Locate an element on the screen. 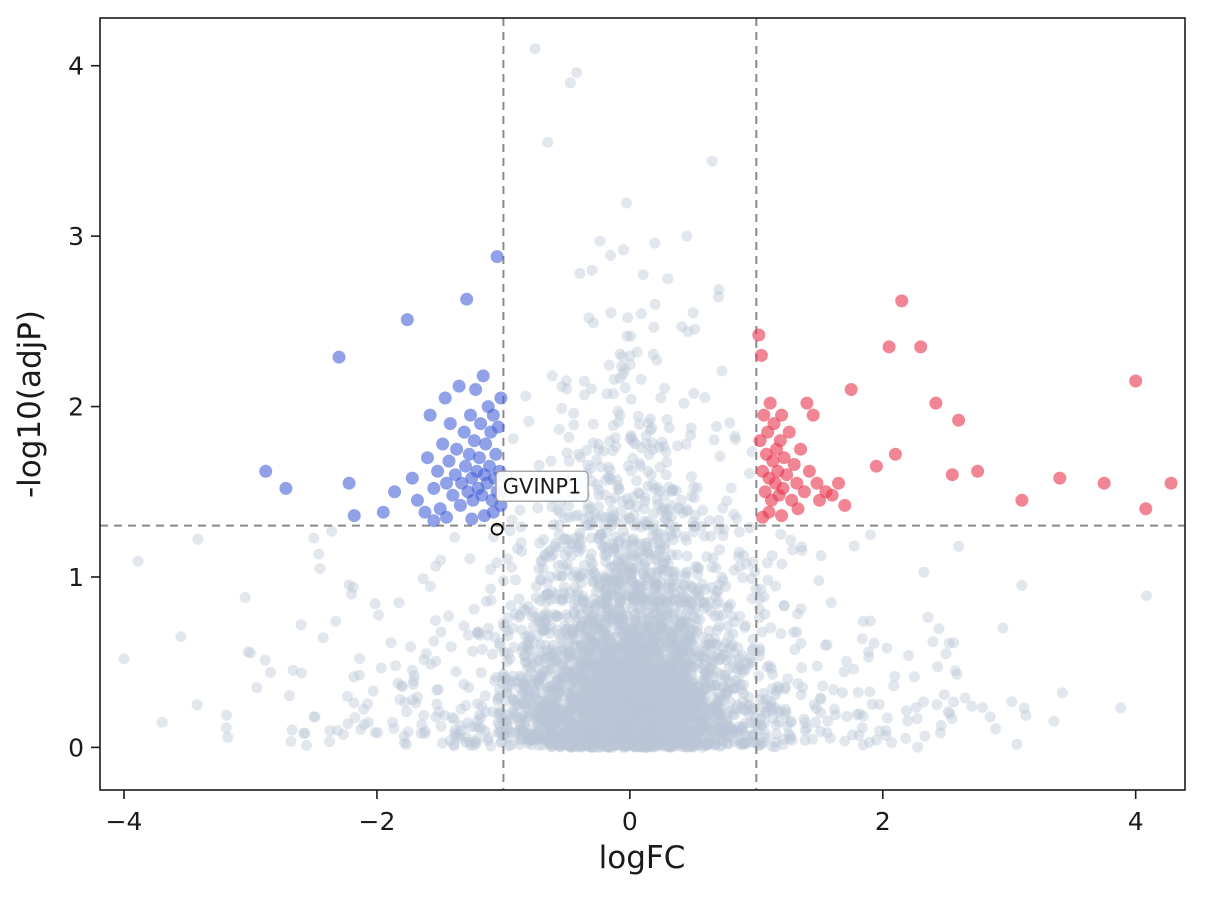 Image resolution: width=1211 pixels, height=906 pixels. point-down-regulated is located at coordinates (479, 458).